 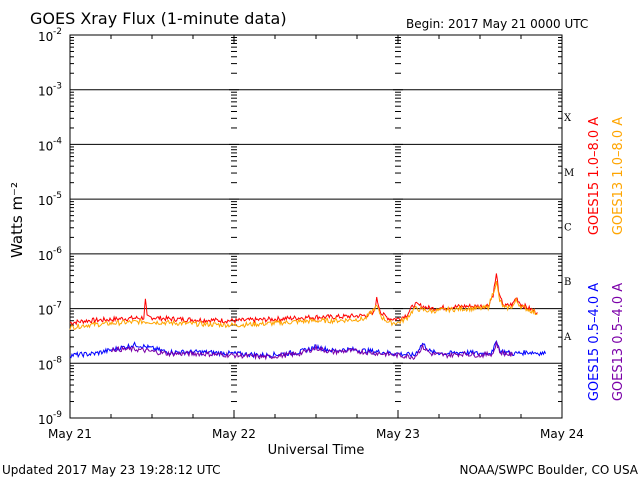 What do you see at coordinates (57, 415) in the screenshot?
I see `y-tick-exponent: -9` at bounding box center [57, 415].